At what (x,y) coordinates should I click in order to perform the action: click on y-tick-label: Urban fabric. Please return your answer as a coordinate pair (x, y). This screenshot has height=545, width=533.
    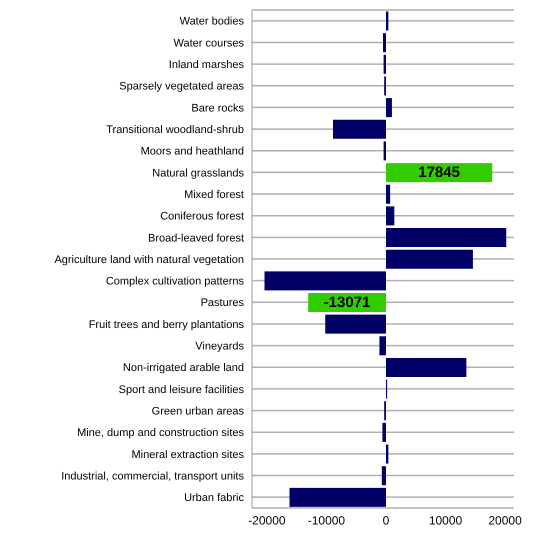
    Looking at the image, I should click on (214, 498).